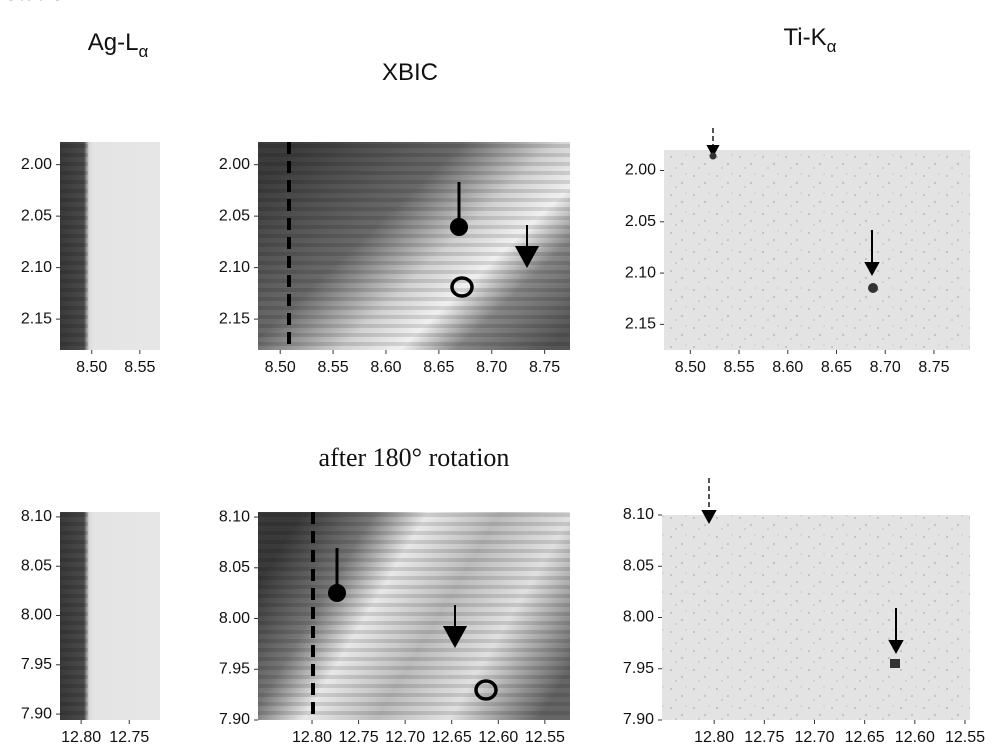  I want to click on column-title: Ag-Lα, so click(118, 45).